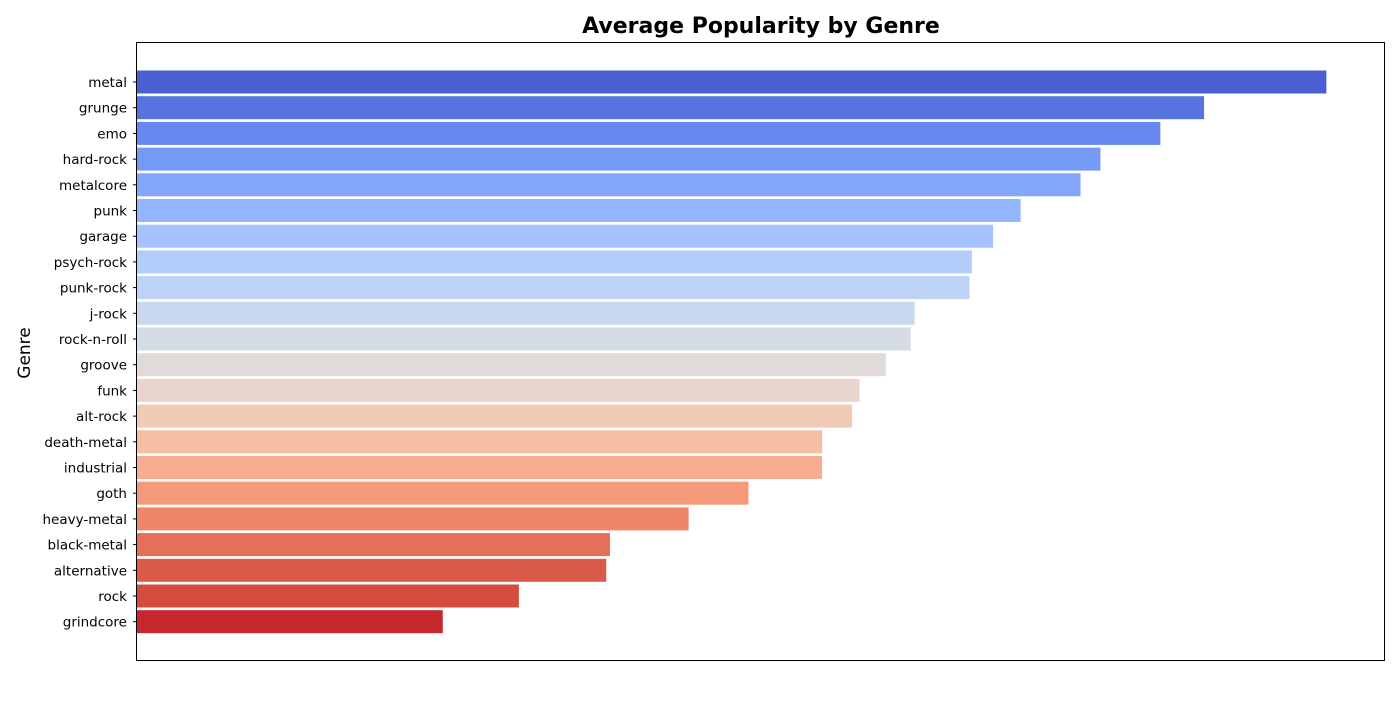 This screenshot has height=704, width=1400. Describe the element at coordinates (553, 288) in the screenshot. I see `bar-punk-rock` at that location.